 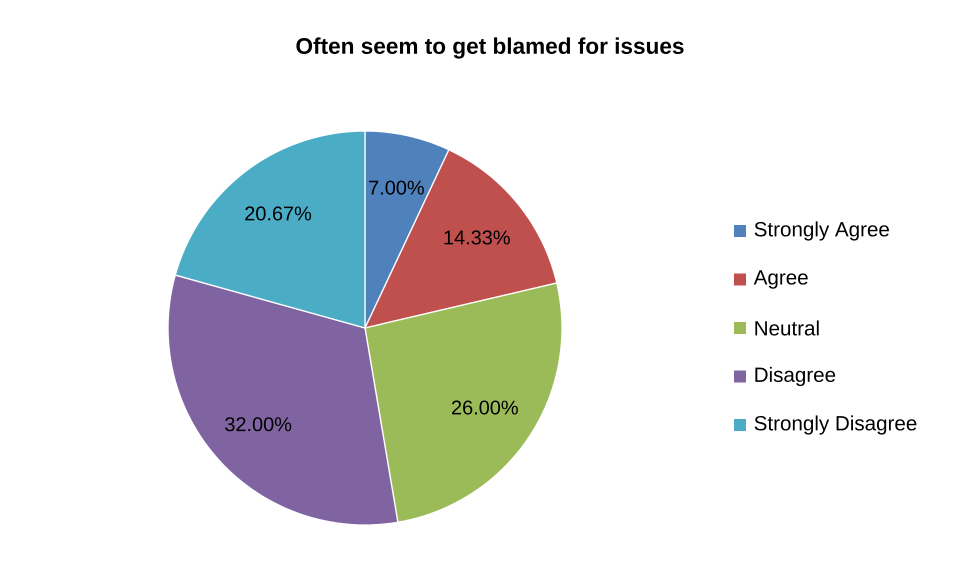 What do you see at coordinates (278, 213) in the screenshot?
I see `data-label: 20.67%` at bounding box center [278, 213].